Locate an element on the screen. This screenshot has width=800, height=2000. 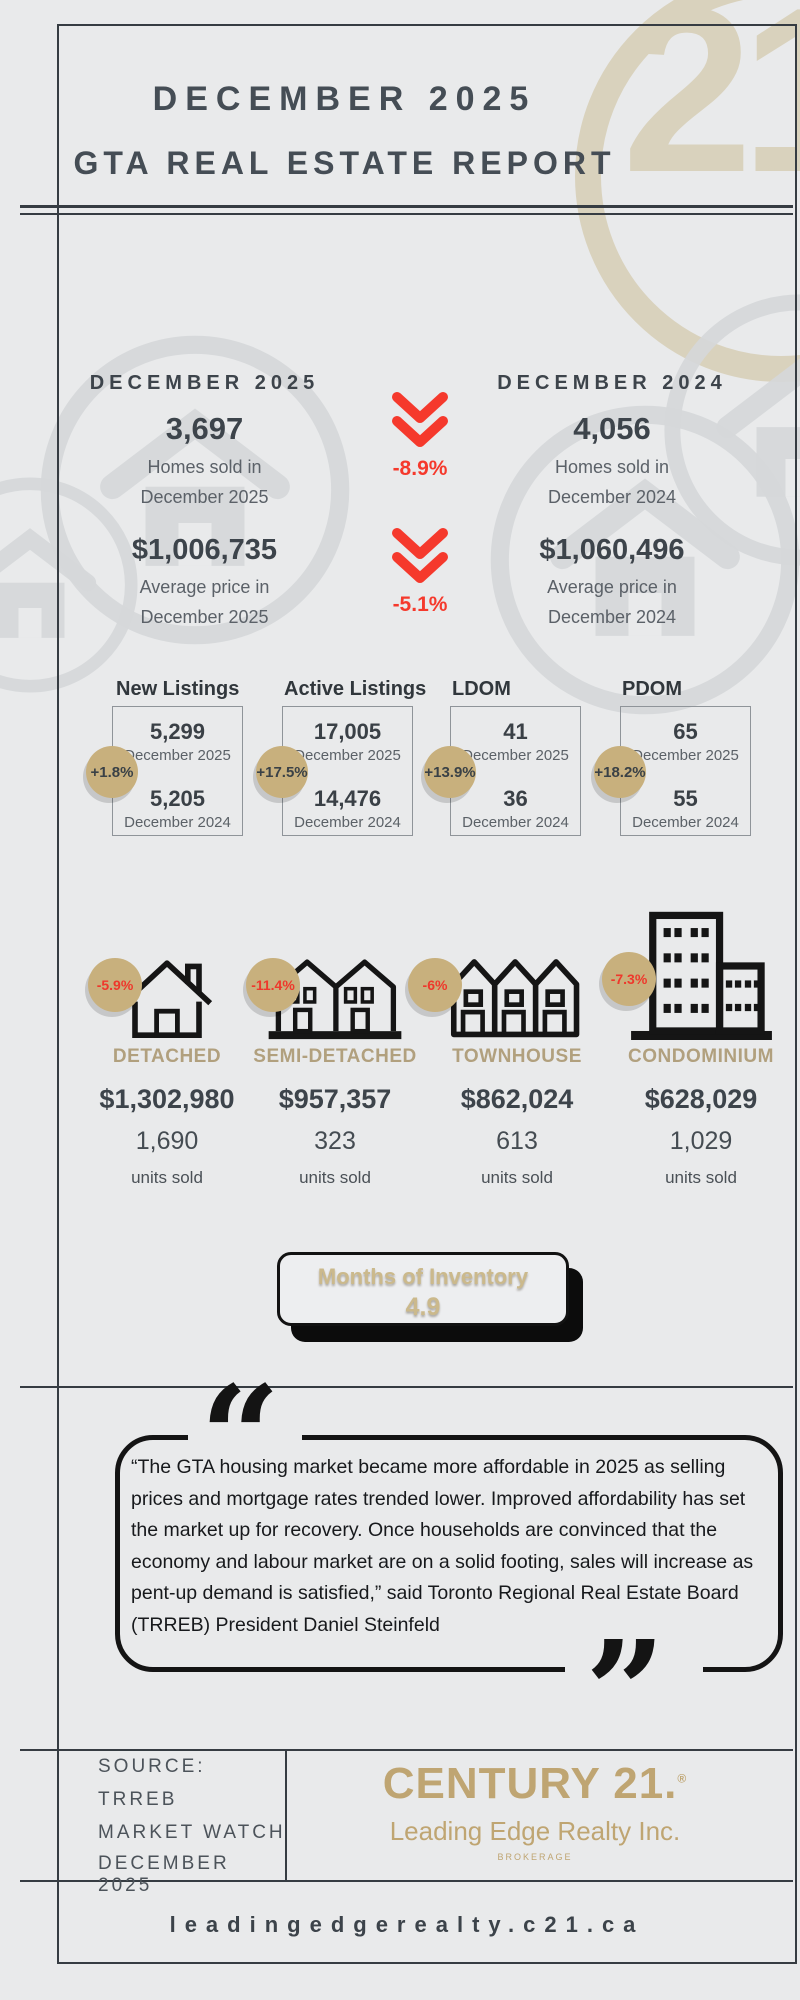
century21-wordmark: CENTURY 21.® is located at coordinates (535, 1783).